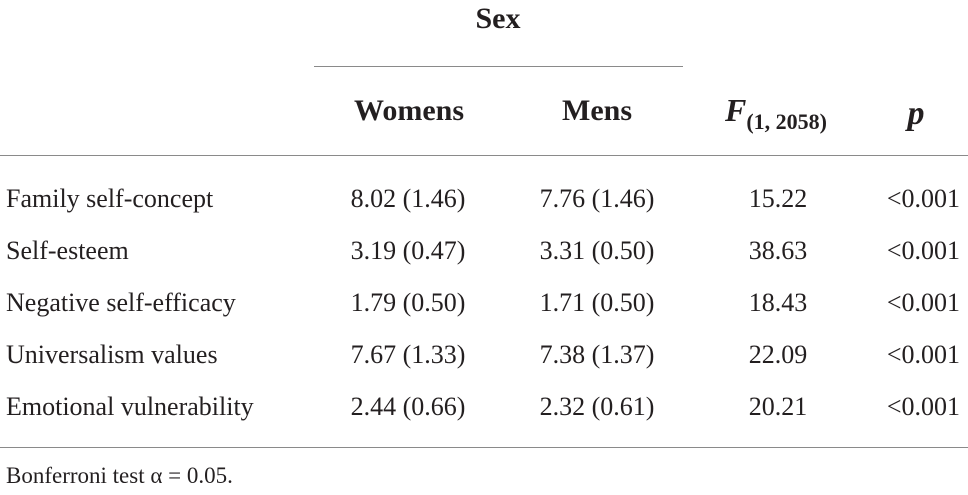  I want to click on column-header-women: Womens, so click(409, 110).